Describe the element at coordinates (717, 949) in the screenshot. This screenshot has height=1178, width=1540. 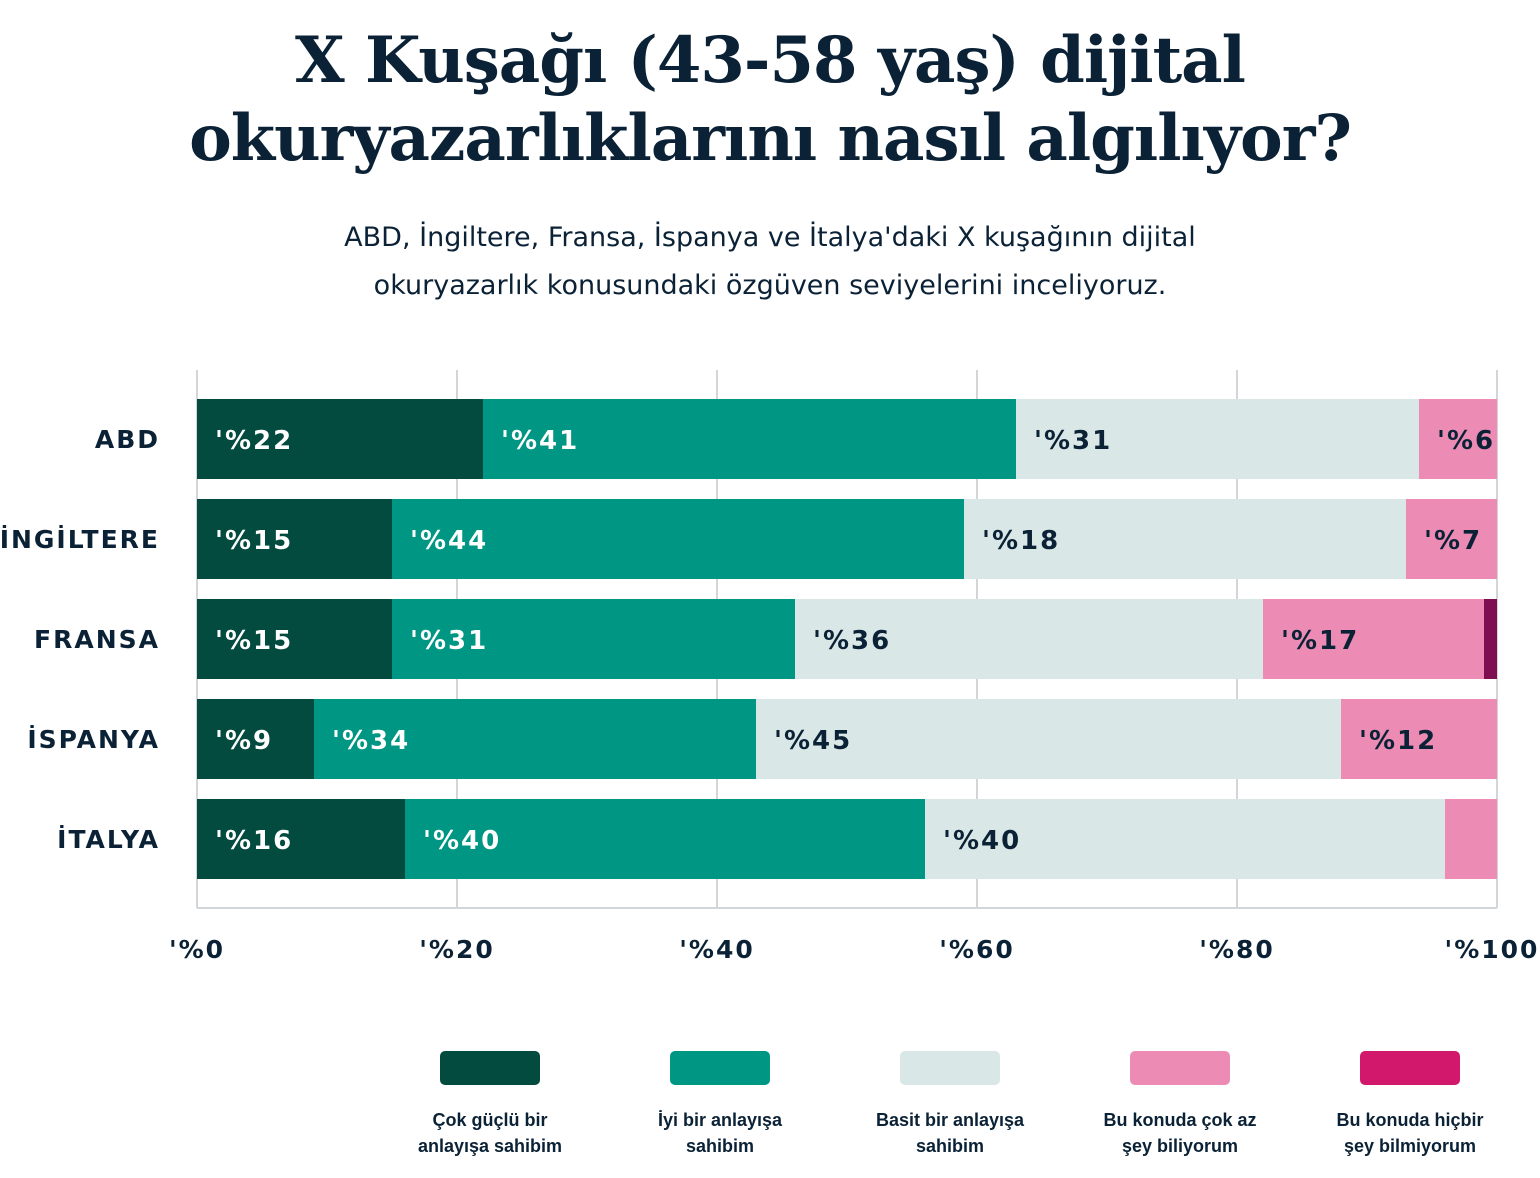
I see `x-tick-label: '%40` at that location.